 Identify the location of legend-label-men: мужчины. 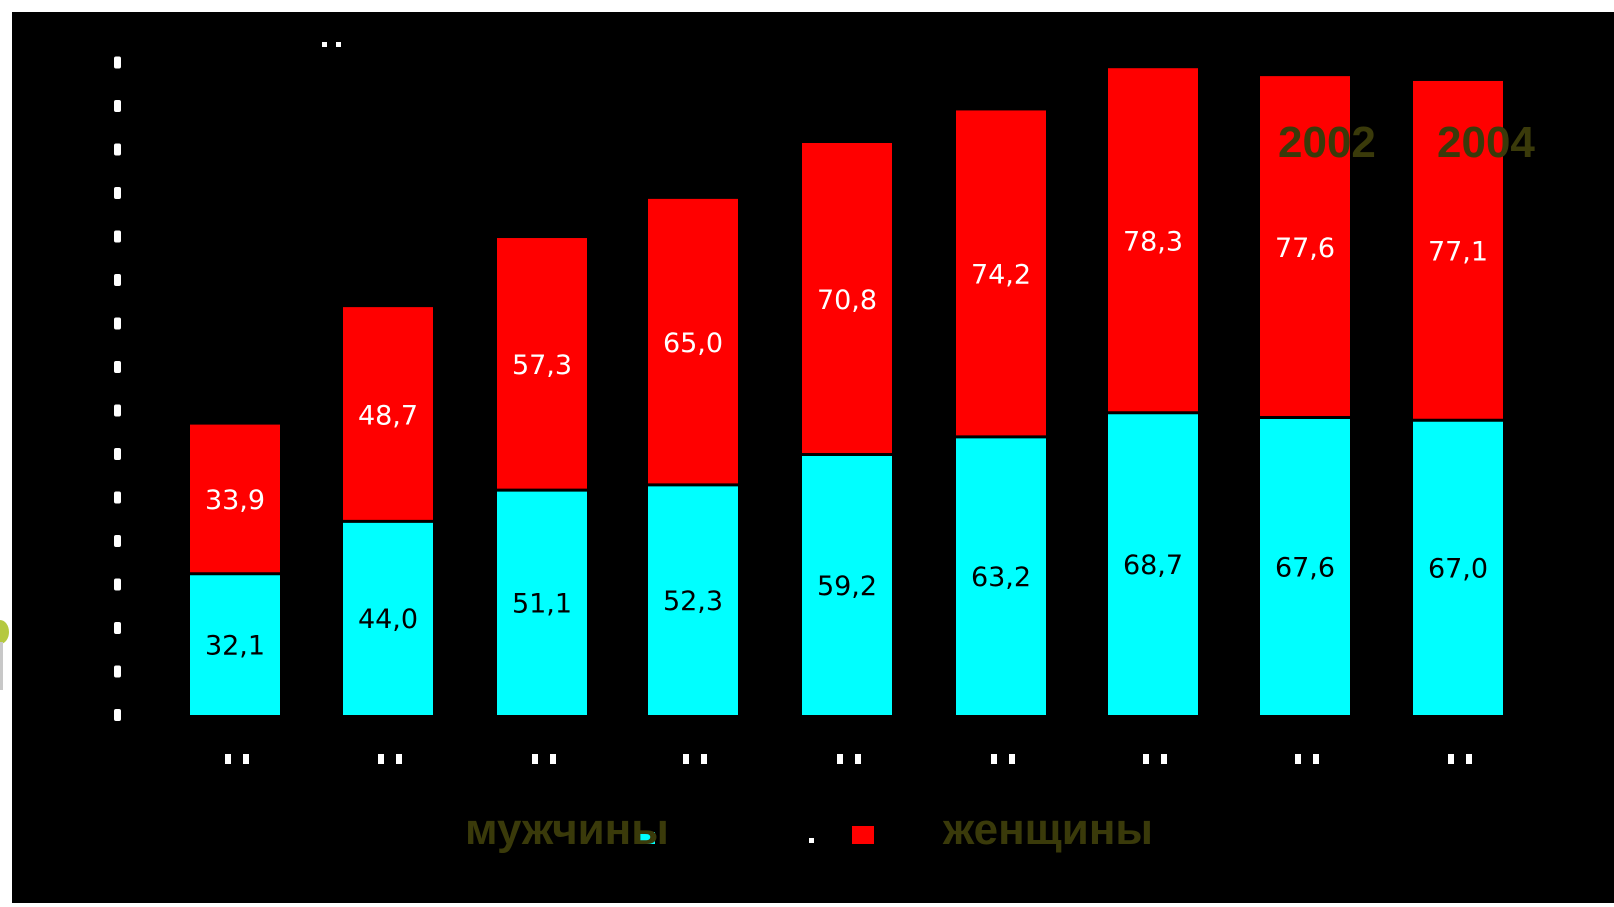
(567, 829).